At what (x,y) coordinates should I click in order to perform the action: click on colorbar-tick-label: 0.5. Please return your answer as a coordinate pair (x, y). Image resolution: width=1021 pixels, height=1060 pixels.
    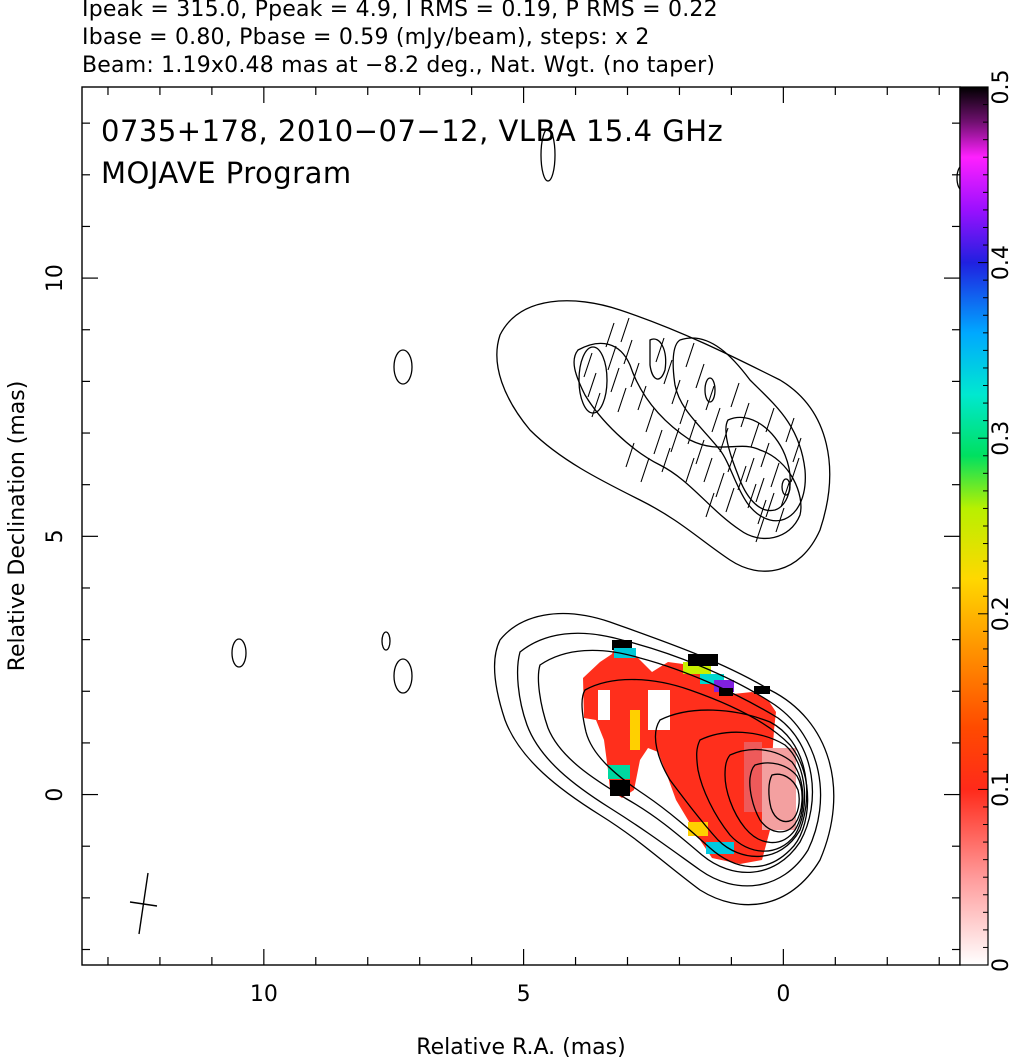
    Looking at the image, I should click on (1001, 87).